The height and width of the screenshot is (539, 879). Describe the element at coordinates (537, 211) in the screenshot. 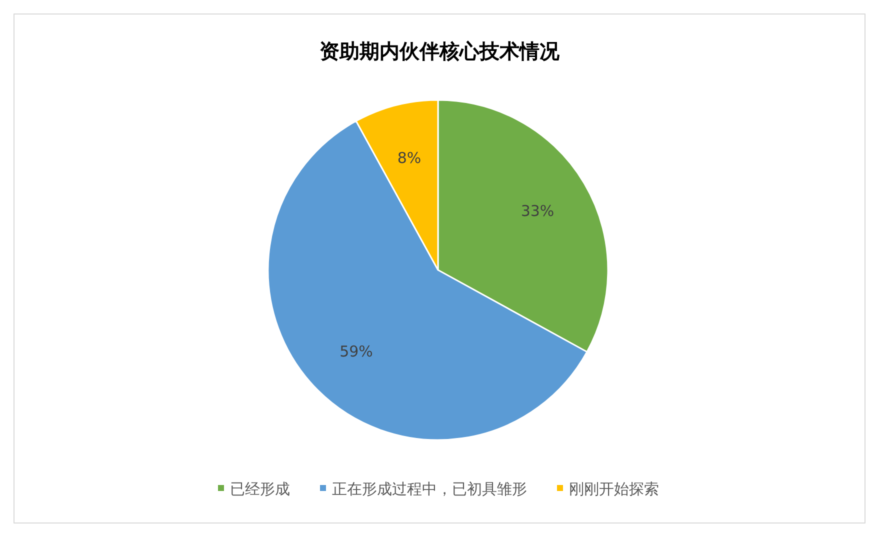

I see `data-label: 33%` at that location.